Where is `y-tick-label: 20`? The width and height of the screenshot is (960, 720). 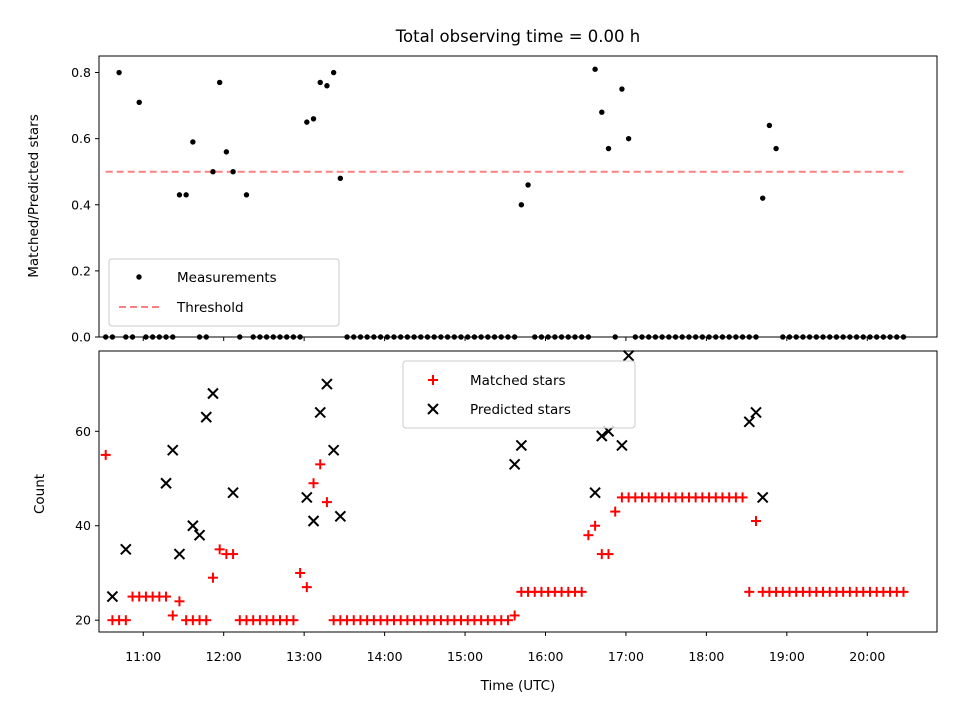 y-tick-label: 20 is located at coordinates (83, 620).